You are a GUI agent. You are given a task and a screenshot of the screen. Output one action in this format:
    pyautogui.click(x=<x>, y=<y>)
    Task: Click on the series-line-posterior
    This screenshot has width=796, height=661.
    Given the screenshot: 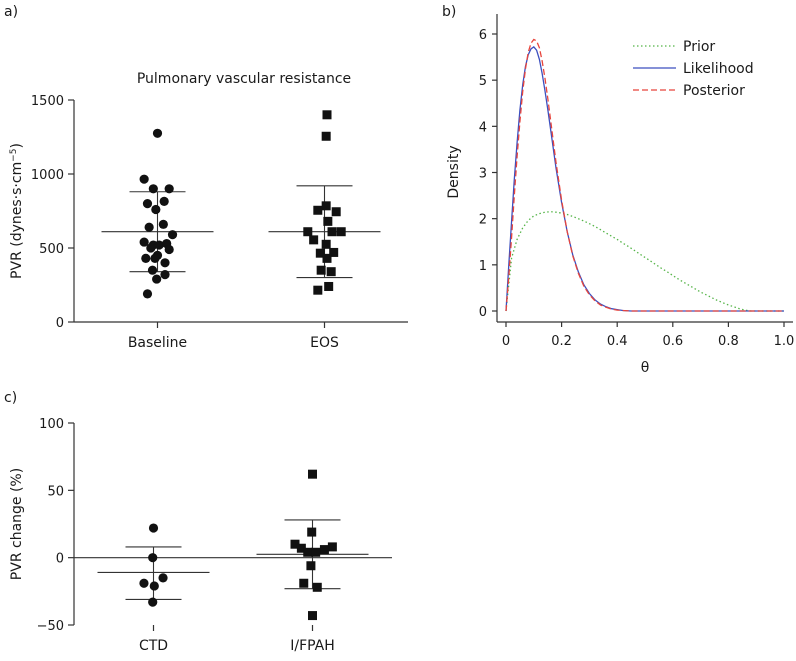 What is the action you would take?
    pyautogui.click(x=644, y=175)
    